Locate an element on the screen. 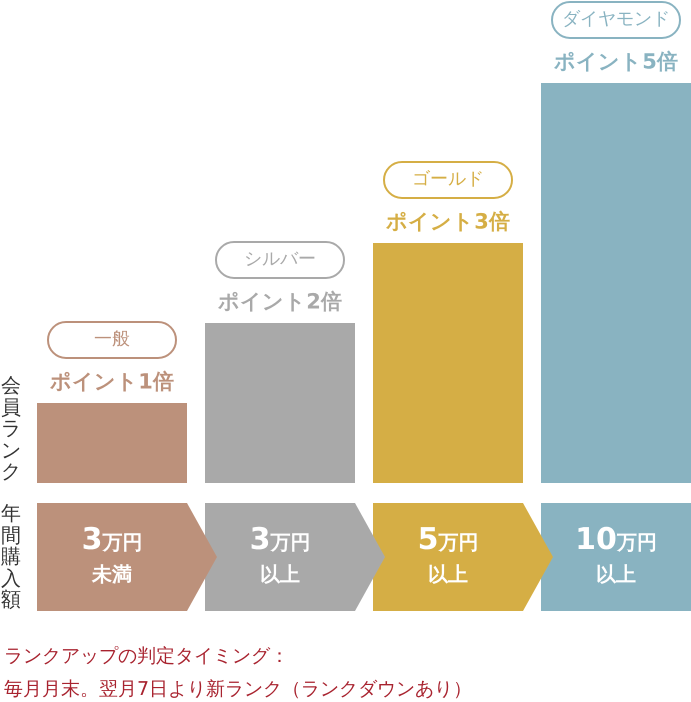 This screenshot has height=702, width=691. data-label: ポイント5倍 is located at coordinates (615, 61).